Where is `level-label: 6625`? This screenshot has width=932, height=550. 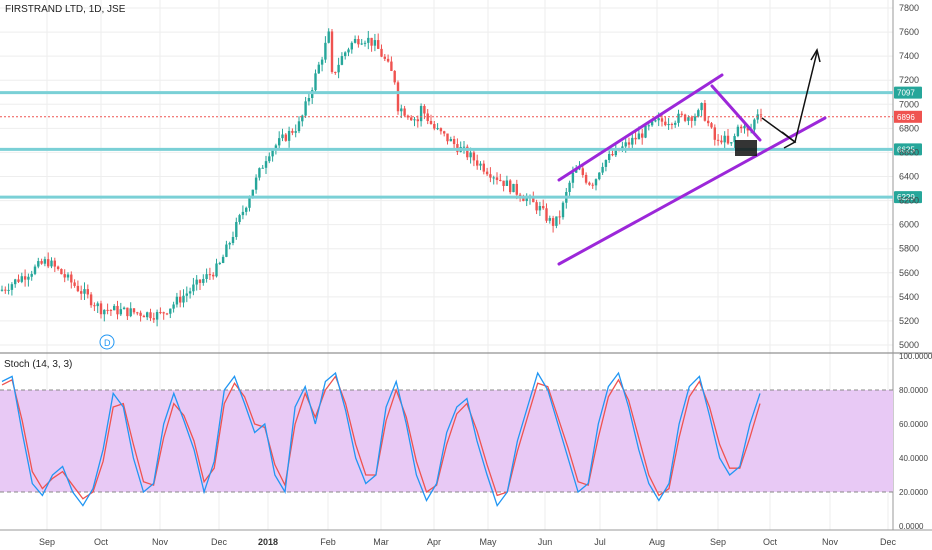
level-label: 6625 is located at coordinates (906, 149).